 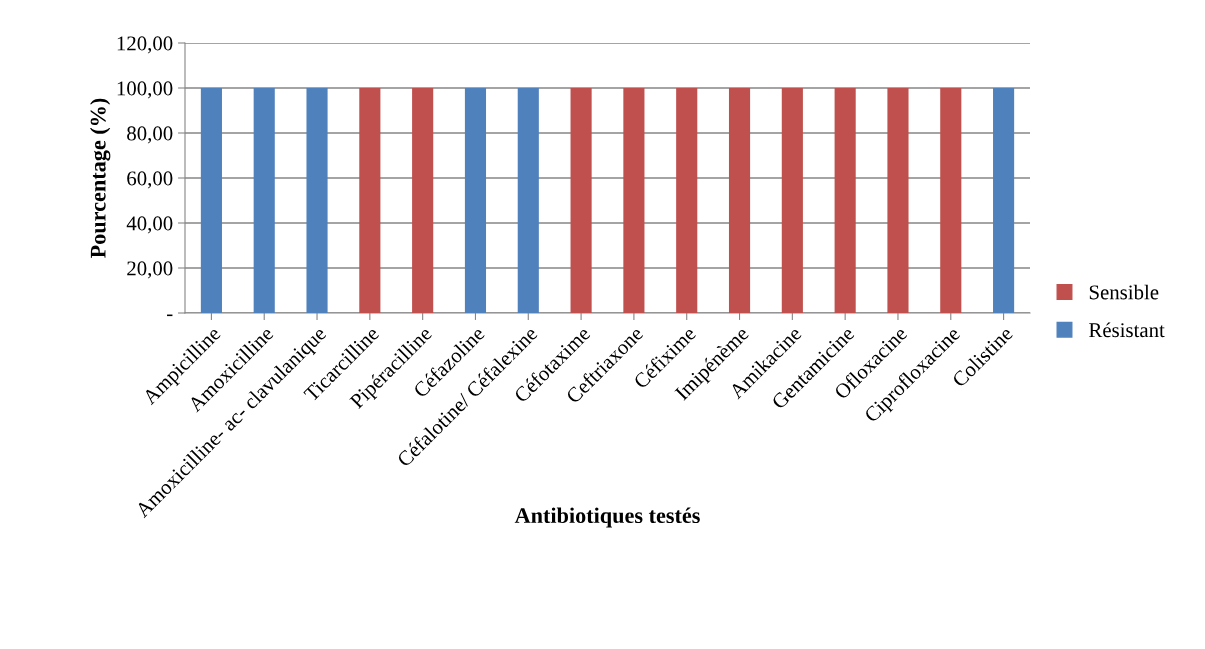 What do you see at coordinates (149, 225) in the screenshot?
I see `y-tick-label: 40,00` at bounding box center [149, 225].